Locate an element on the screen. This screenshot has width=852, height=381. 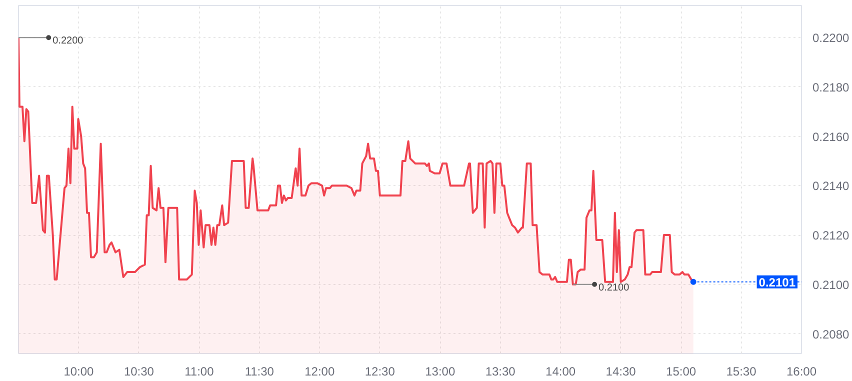
y-tick-label: 0.2200 is located at coordinates (831, 38).